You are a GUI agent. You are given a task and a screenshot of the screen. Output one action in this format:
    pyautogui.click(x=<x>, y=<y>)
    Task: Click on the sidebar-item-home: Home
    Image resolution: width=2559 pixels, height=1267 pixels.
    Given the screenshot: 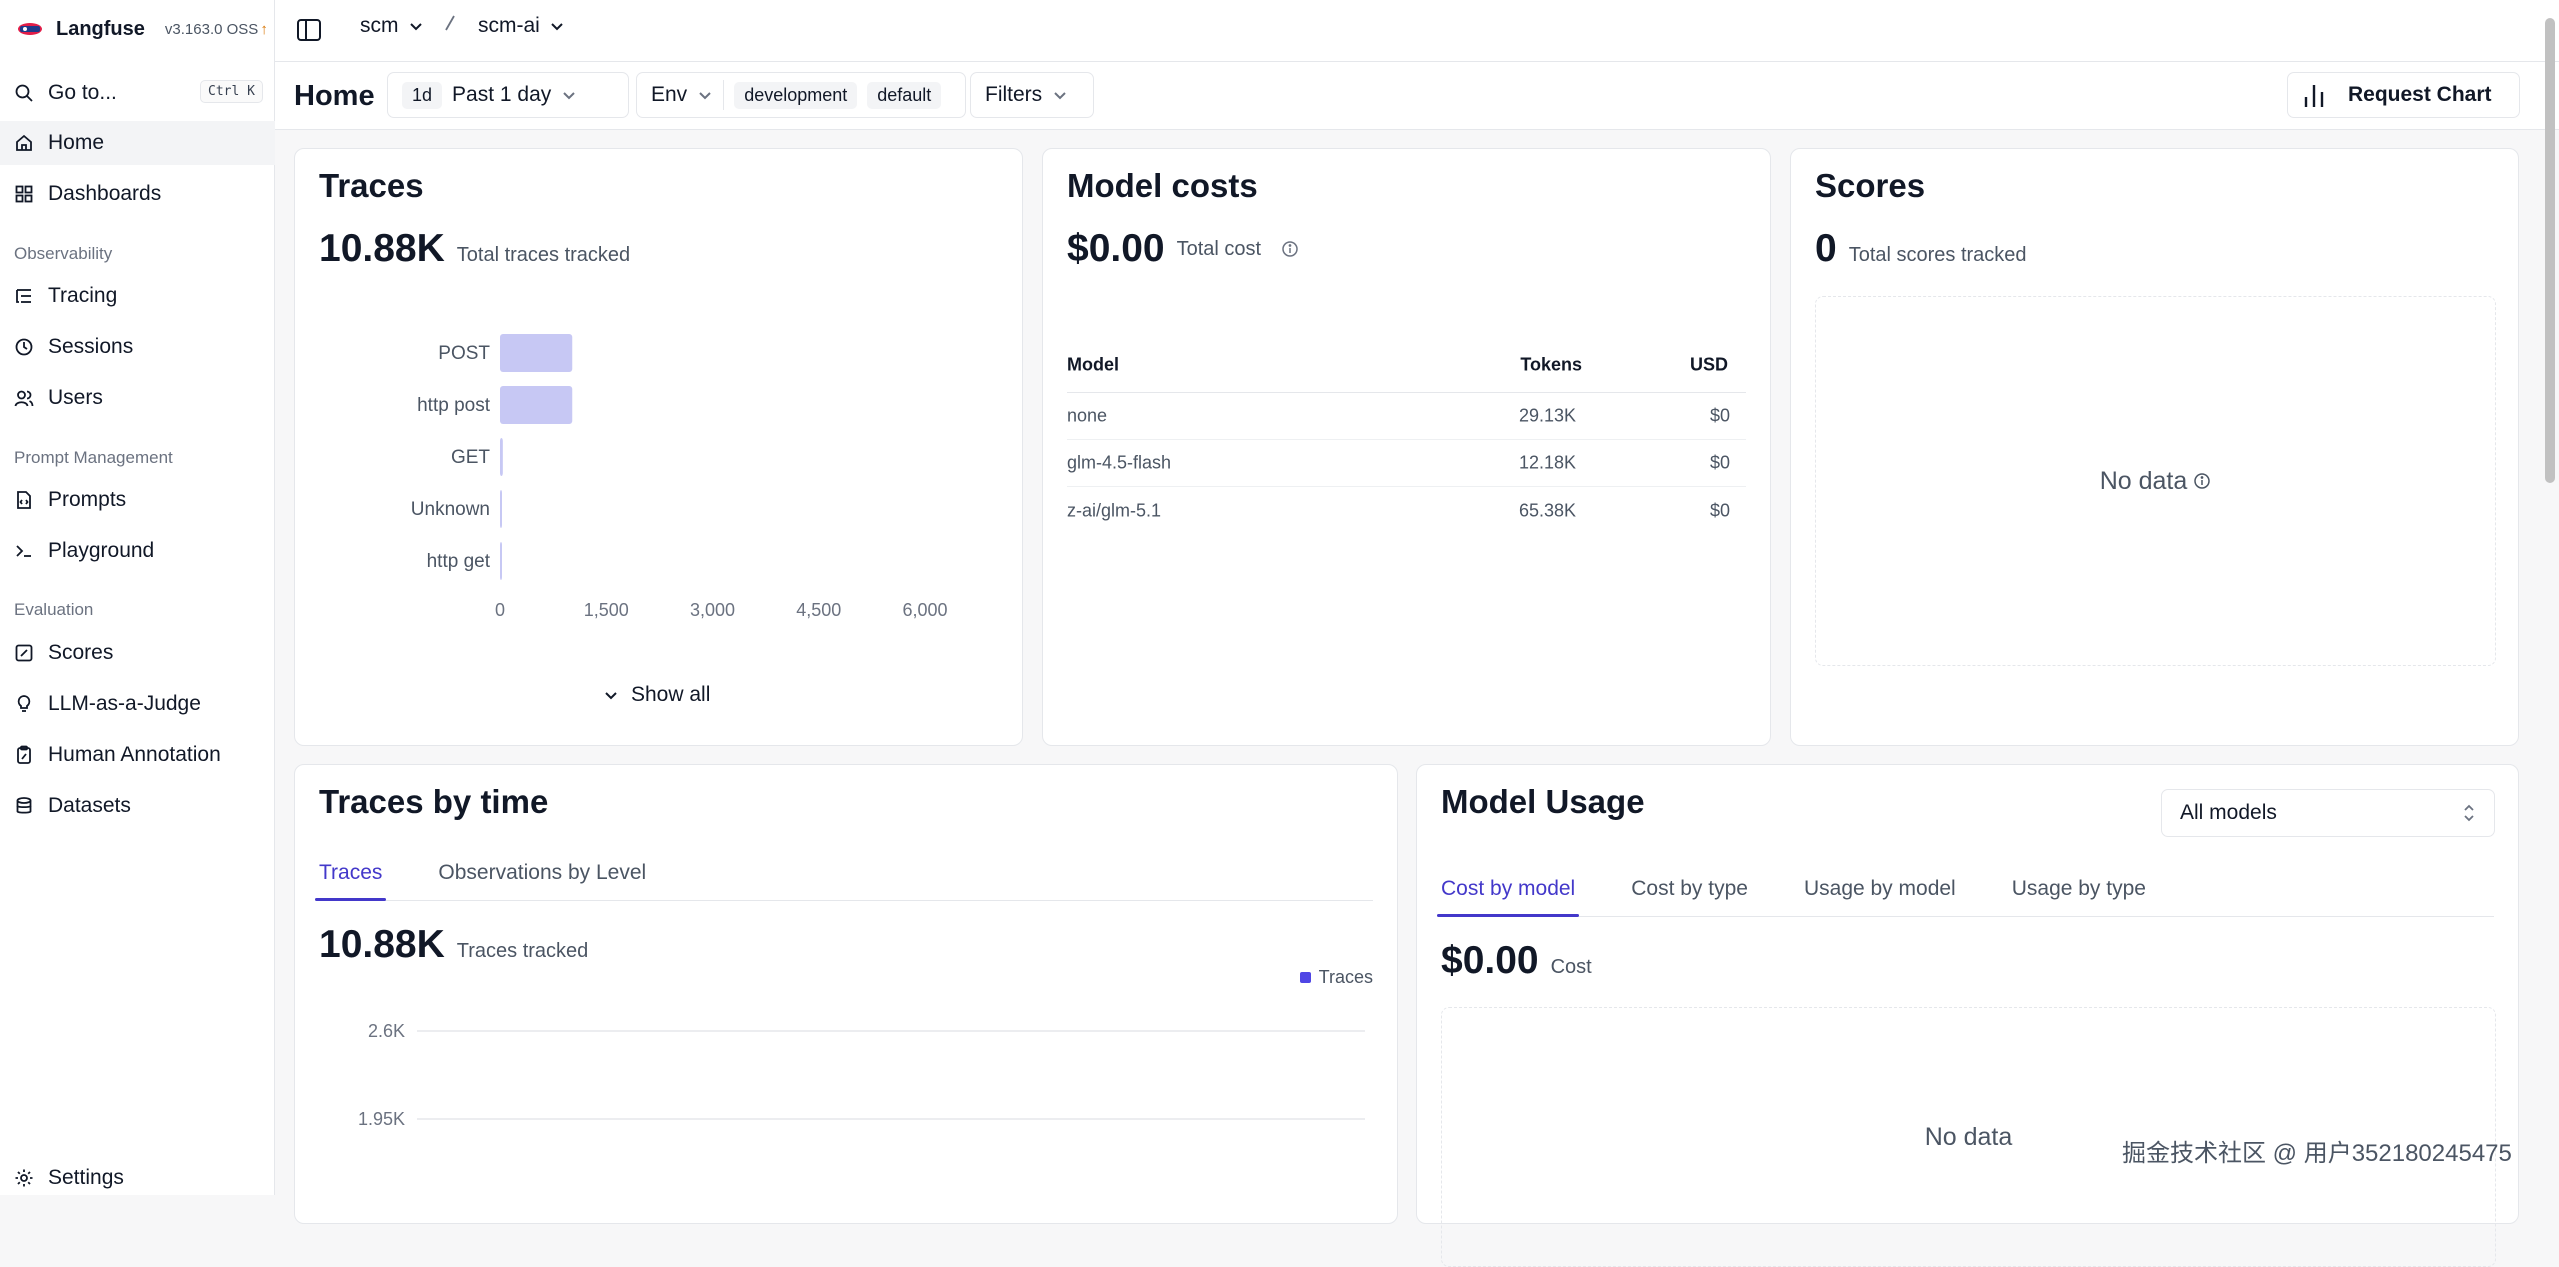 What is the action you would take?
    pyautogui.click(x=137, y=143)
    